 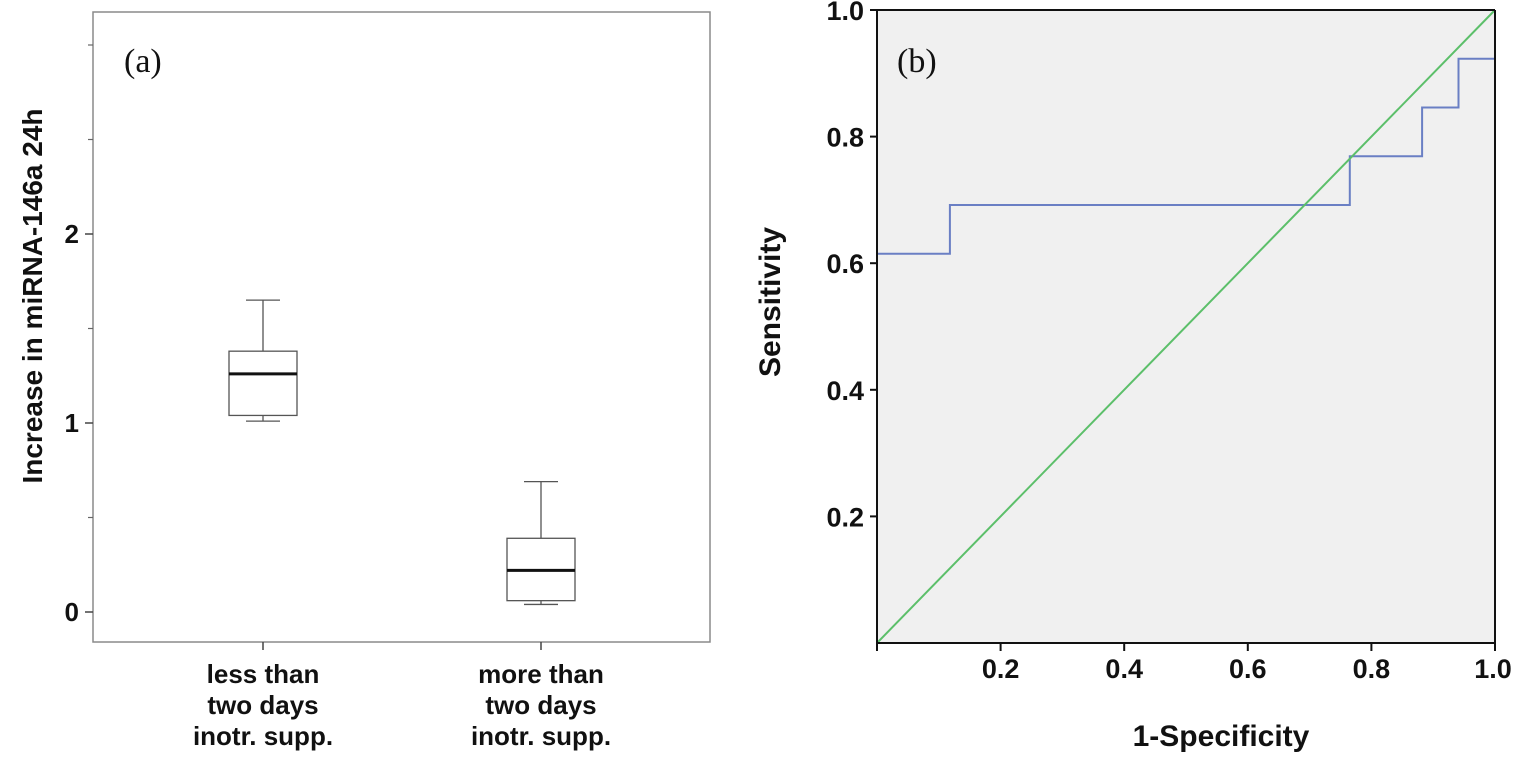 I want to click on panel-b-x-axis-label: 1-Specificity, so click(x=1221, y=736).